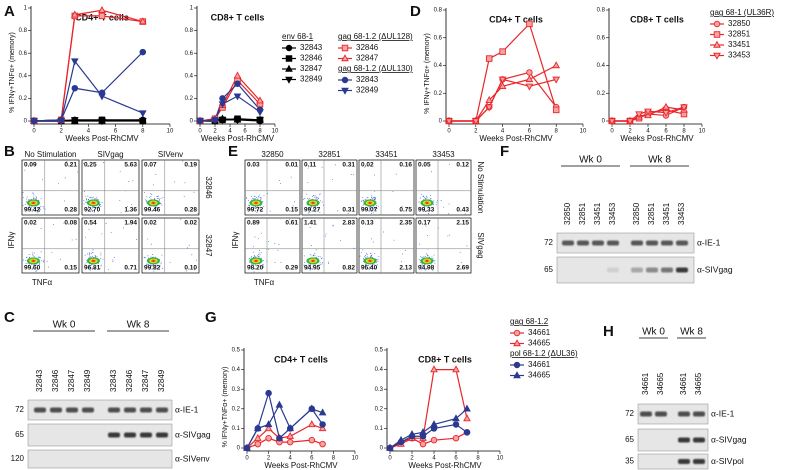 The width and height of the screenshot is (800, 470). What do you see at coordinates (583, 132) in the screenshot?
I see `x-tick-label: 10` at bounding box center [583, 132].